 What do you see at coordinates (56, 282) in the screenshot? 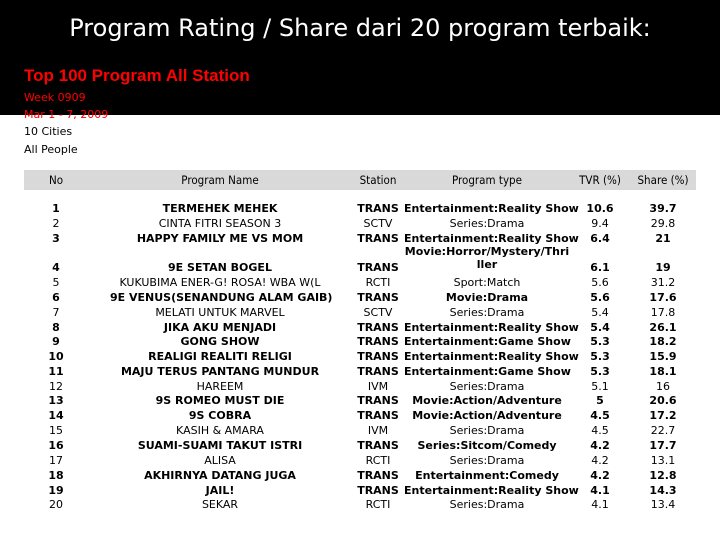
I see `row-number: 5` at bounding box center [56, 282].